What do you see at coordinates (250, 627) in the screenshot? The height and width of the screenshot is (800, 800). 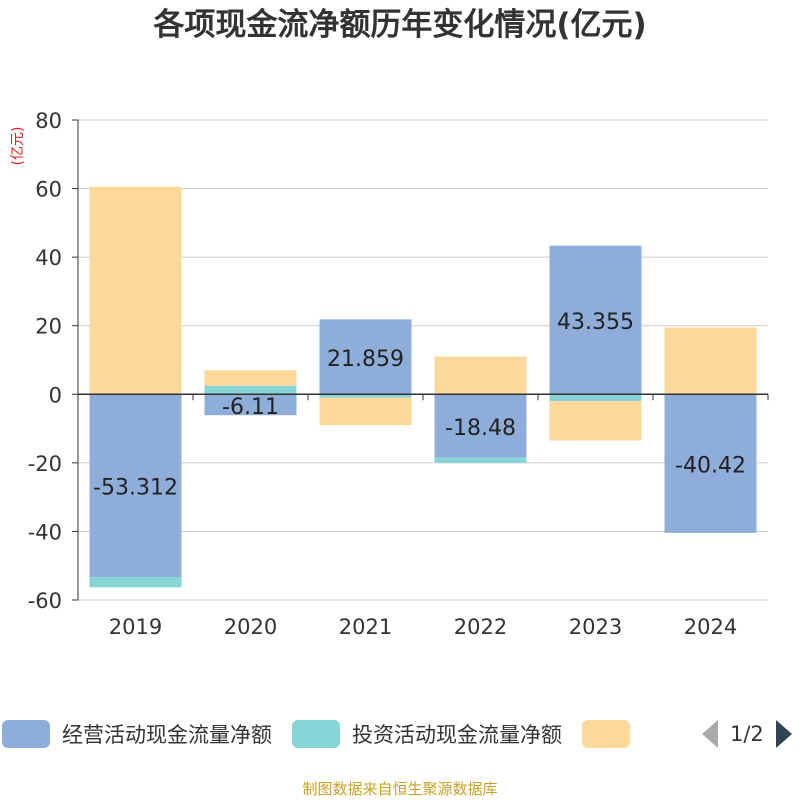 I see `x-tick-label-2020: 2020` at bounding box center [250, 627].